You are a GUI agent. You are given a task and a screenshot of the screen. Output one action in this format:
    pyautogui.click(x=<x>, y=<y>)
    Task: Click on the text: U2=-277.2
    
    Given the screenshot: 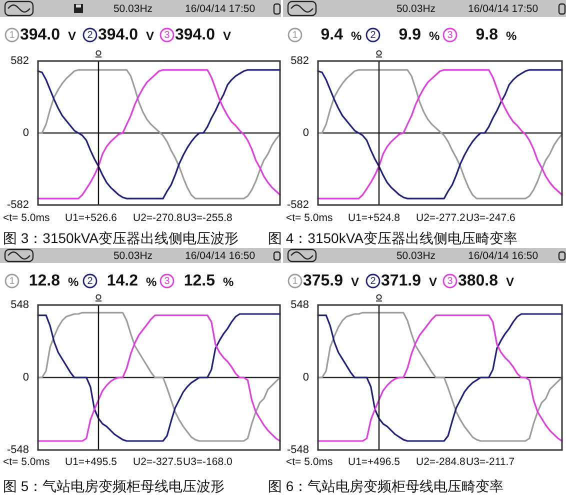 What is the action you would take?
    pyautogui.click(x=441, y=218)
    